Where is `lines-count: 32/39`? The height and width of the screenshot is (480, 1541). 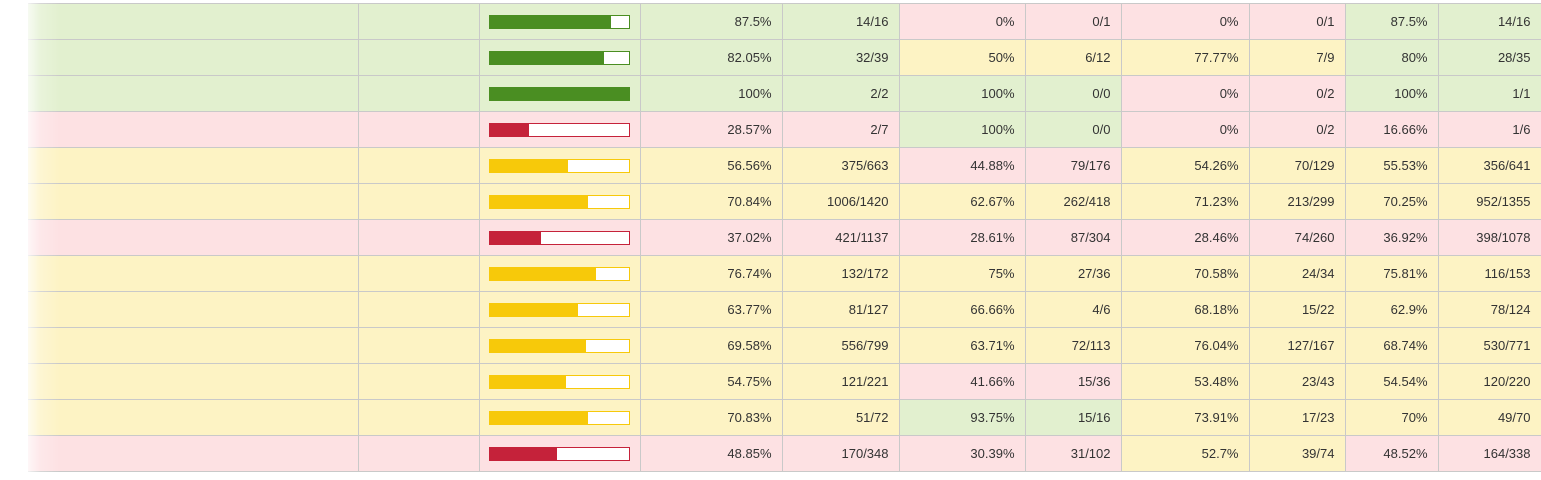
lines-count: 32/39 is located at coordinates (840, 57).